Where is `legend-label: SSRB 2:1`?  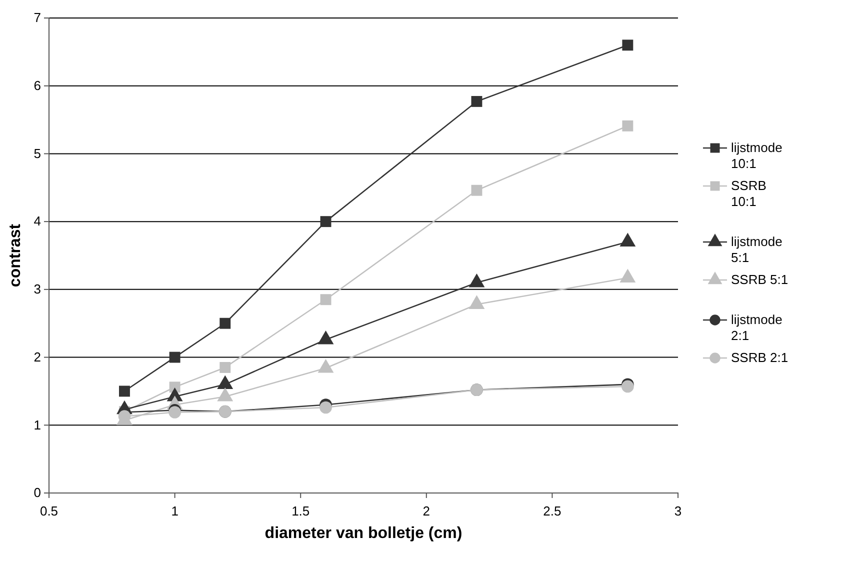 legend-label: SSRB 2:1 is located at coordinates (759, 357).